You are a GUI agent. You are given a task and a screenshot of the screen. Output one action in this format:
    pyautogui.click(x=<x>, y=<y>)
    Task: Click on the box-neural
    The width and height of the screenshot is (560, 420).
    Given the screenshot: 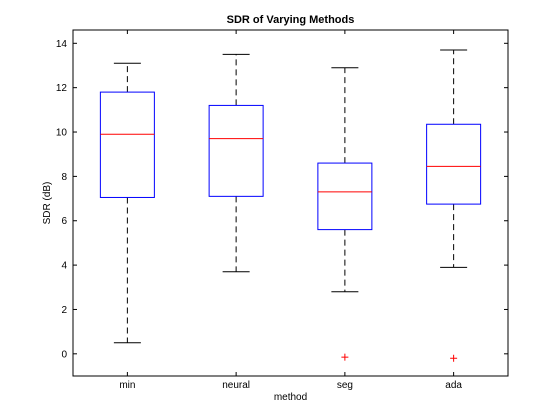 What is the action you would take?
    pyautogui.click(x=236, y=163)
    